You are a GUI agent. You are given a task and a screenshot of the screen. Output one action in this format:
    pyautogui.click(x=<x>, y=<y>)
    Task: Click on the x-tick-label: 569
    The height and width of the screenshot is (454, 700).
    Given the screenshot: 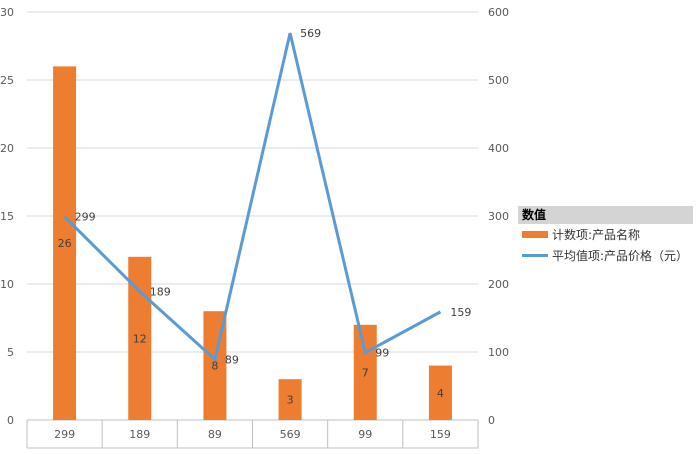 What is the action you would take?
    pyautogui.click(x=290, y=434)
    